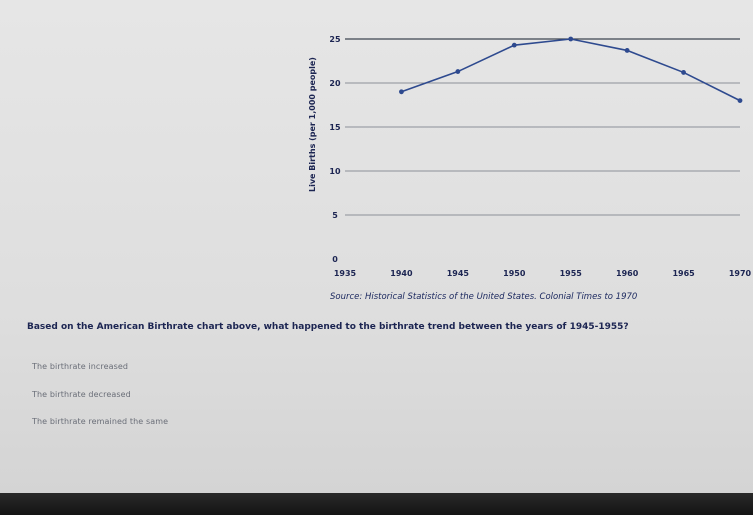  What do you see at coordinates (740, 273) in the screenshot?
I see `x-tick-label: 1970` at bounding box center [740, 273].